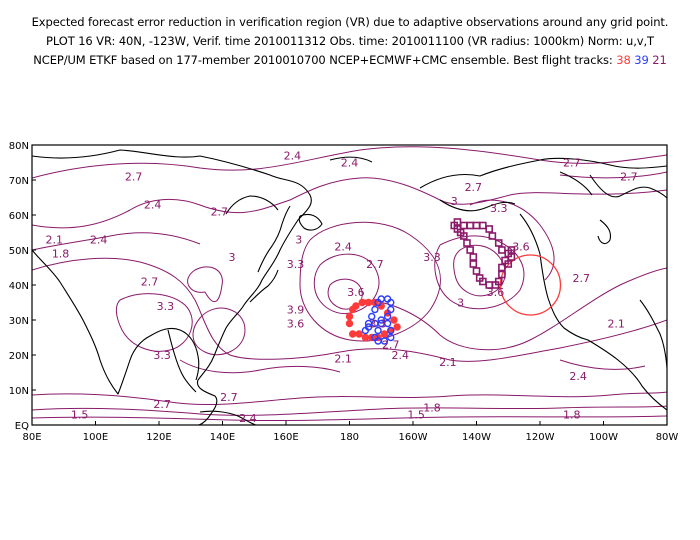  I want to click on lon-label: 100E, so click(95, 437).